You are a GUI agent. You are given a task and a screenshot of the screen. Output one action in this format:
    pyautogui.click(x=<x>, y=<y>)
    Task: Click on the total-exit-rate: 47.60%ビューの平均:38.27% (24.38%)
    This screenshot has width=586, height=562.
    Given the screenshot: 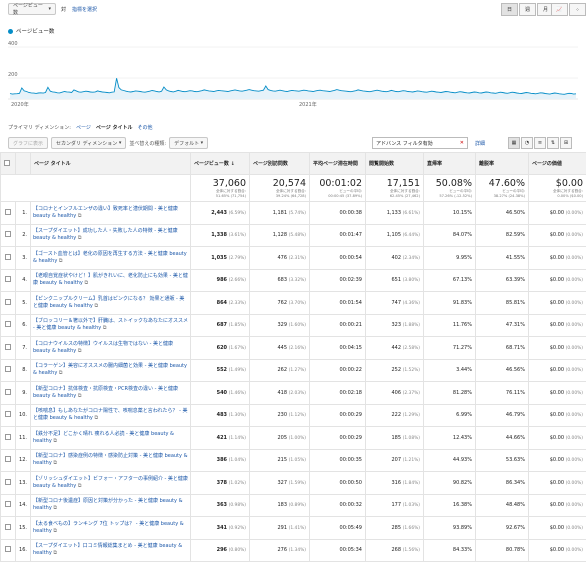 What is the action you would take?
    pyautogui.click(x=502, y=188)
    